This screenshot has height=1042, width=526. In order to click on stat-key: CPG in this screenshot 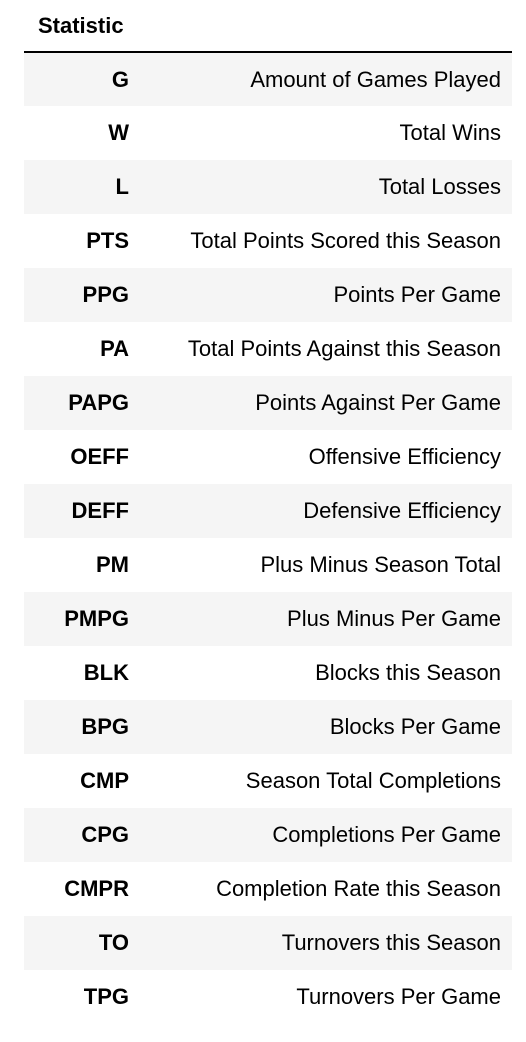, I will do `click(105, 834)`.